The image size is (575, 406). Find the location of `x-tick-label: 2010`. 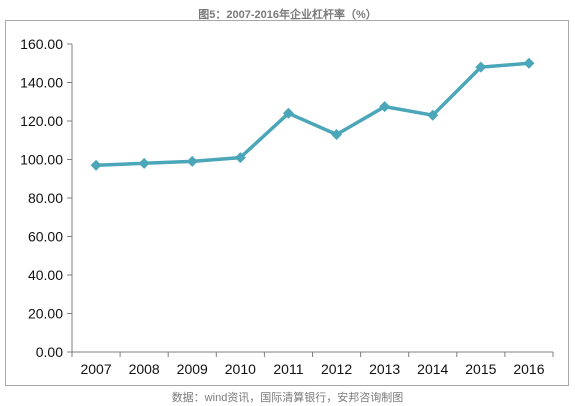

x-tick-label: 2010 is located at coordinates (240, 369).